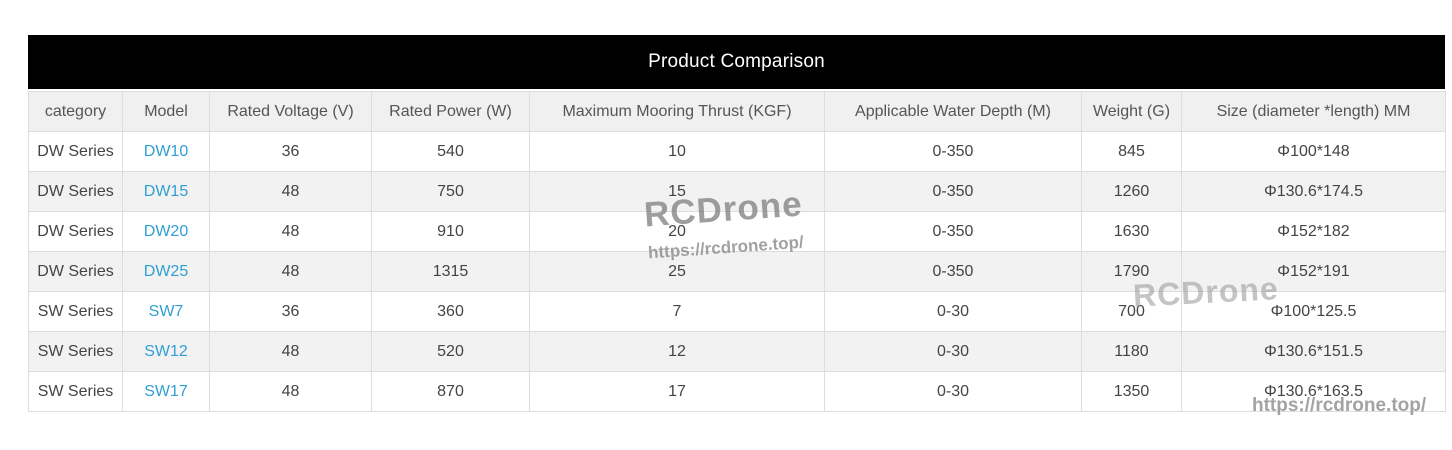  What do you see at coordinates (450, 231) in the screenshot?
I see `cell-power: 910` at bounding box center [450, 231].